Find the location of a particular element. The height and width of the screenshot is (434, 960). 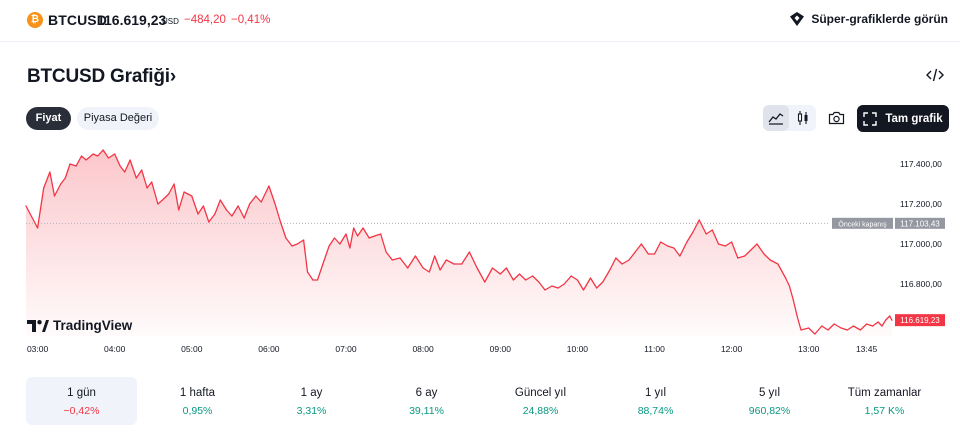

period-change: 24,88% is located at coordinates (540, 411).